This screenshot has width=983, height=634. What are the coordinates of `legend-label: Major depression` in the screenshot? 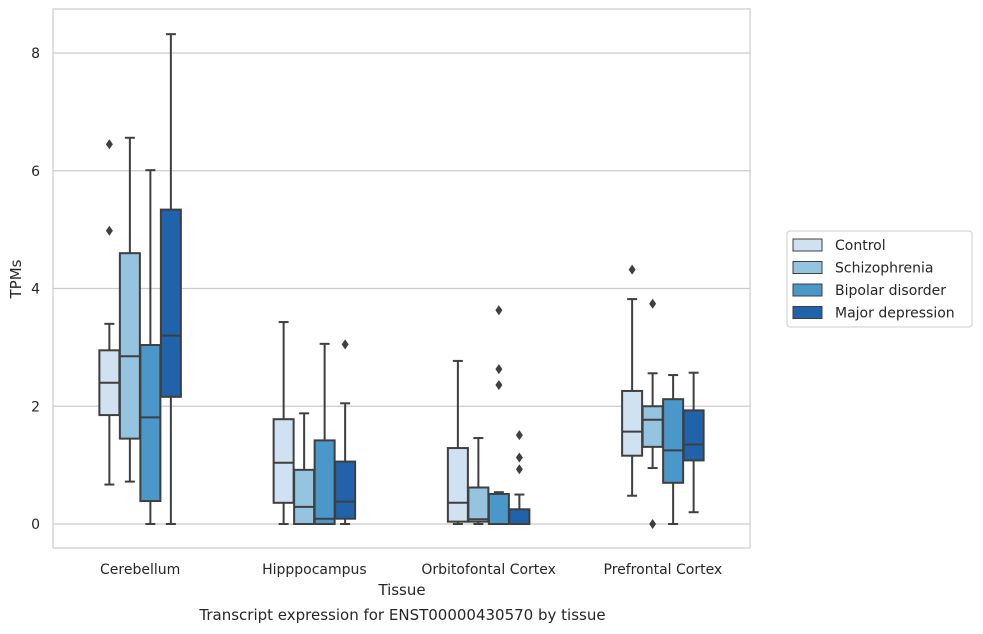 It's located at (895, 314).